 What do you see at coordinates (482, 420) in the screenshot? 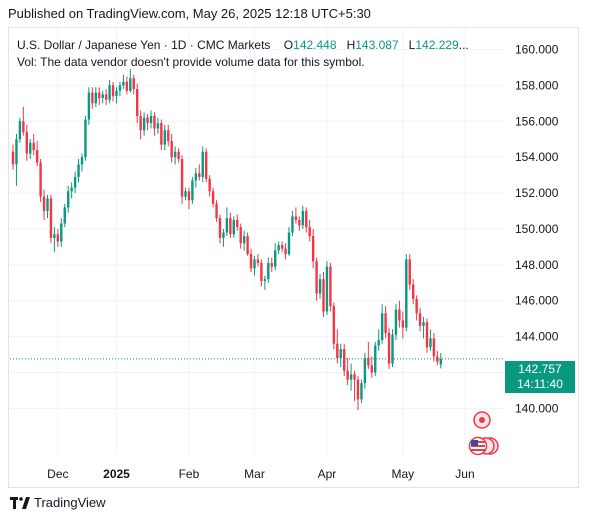
I see `event-alert-dot-icon` at bounding box center [482, 420].